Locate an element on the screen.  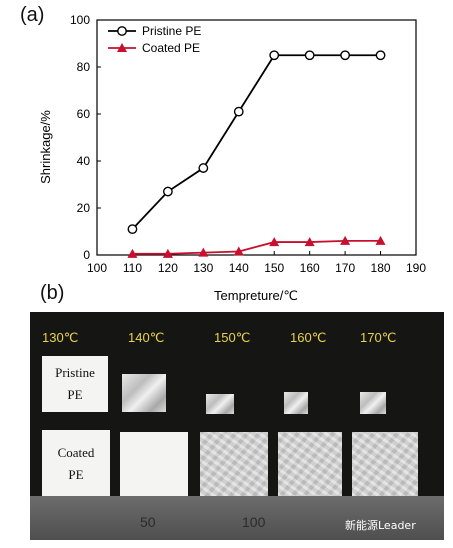
series-line is located at coordinates (256, 247).